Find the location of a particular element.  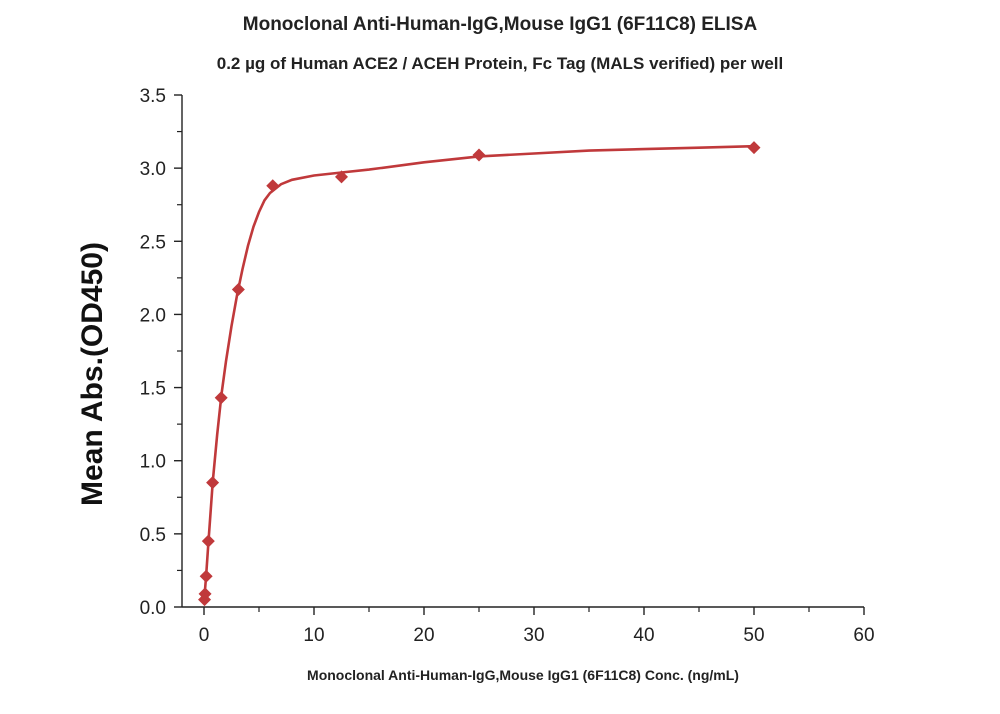

y-tick-label: 0.5 is located at coordinates (153, 535).